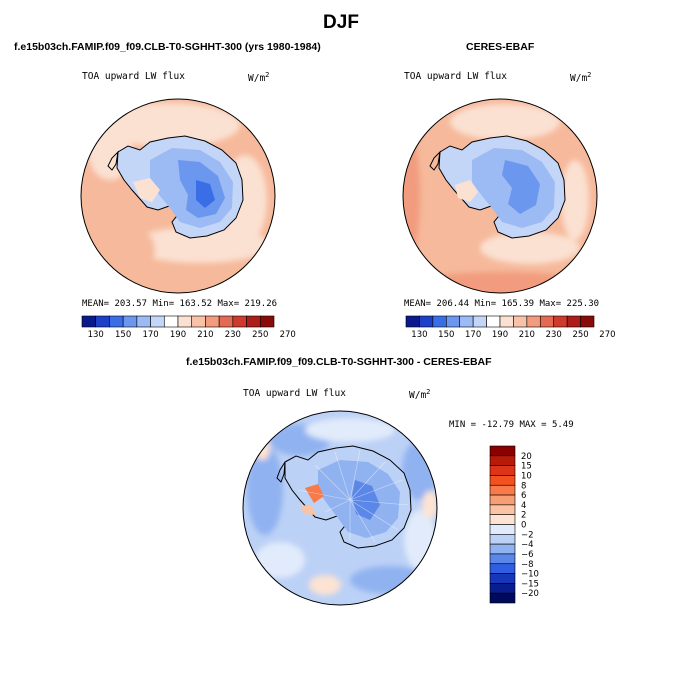 The image size is (682, 682). Describe the element at coordinates (526, 457) in the screenshot. I see `diff-colorbar-tick-label: 20` at that location.